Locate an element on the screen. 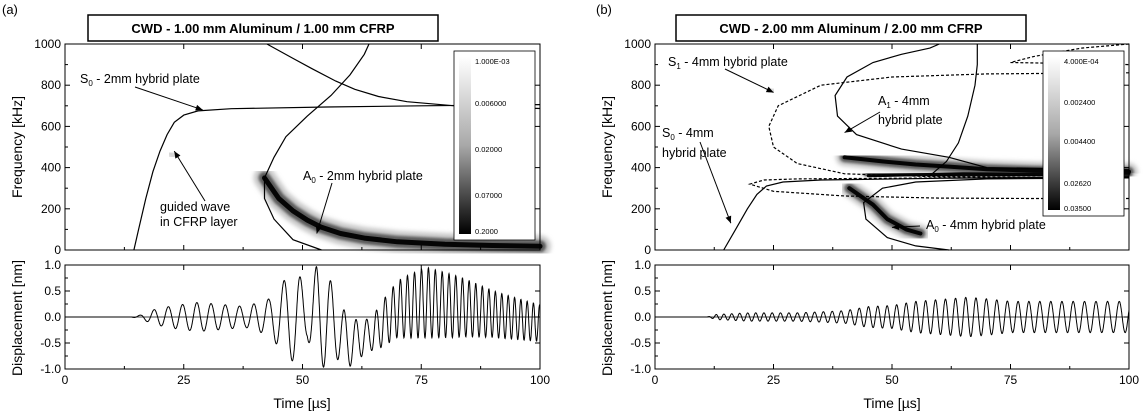 The height and width of the screenshot is (416, 1143). y-tick-label: 600 is located at coordinates (641, 126).